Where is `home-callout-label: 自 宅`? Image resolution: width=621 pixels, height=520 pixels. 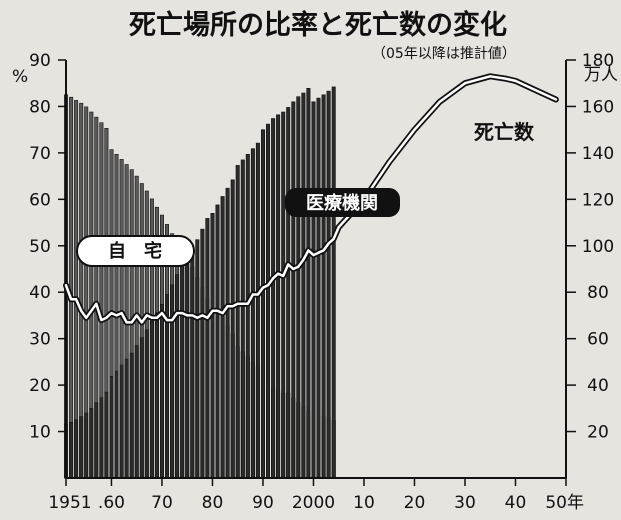 home-callout-label: 自 宅 is located at coordinates (135, 251).